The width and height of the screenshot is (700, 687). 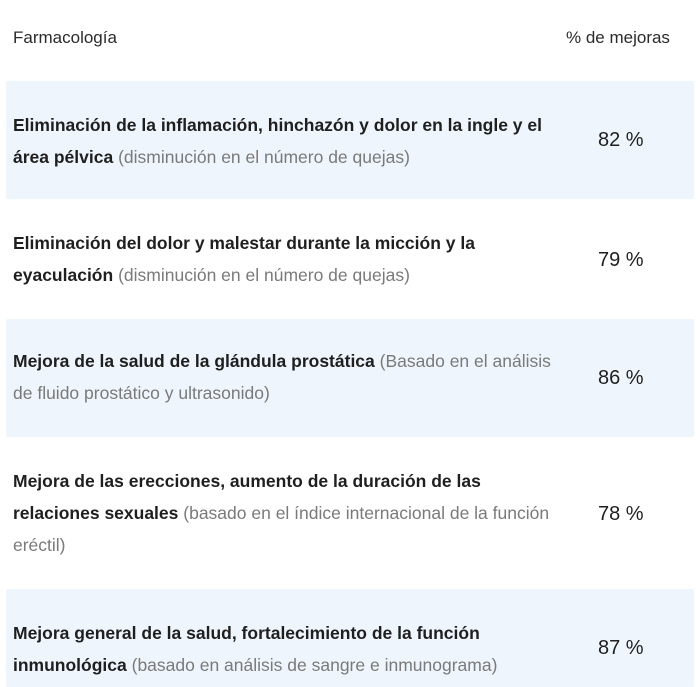 I want to click on row-percentage: 82 %, so click(x=621, y=140).